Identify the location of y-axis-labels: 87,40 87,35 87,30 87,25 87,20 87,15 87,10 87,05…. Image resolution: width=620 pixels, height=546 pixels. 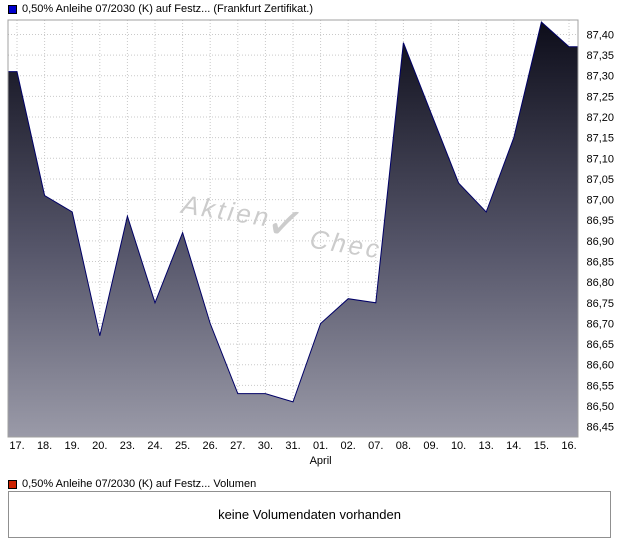
(600, 231).